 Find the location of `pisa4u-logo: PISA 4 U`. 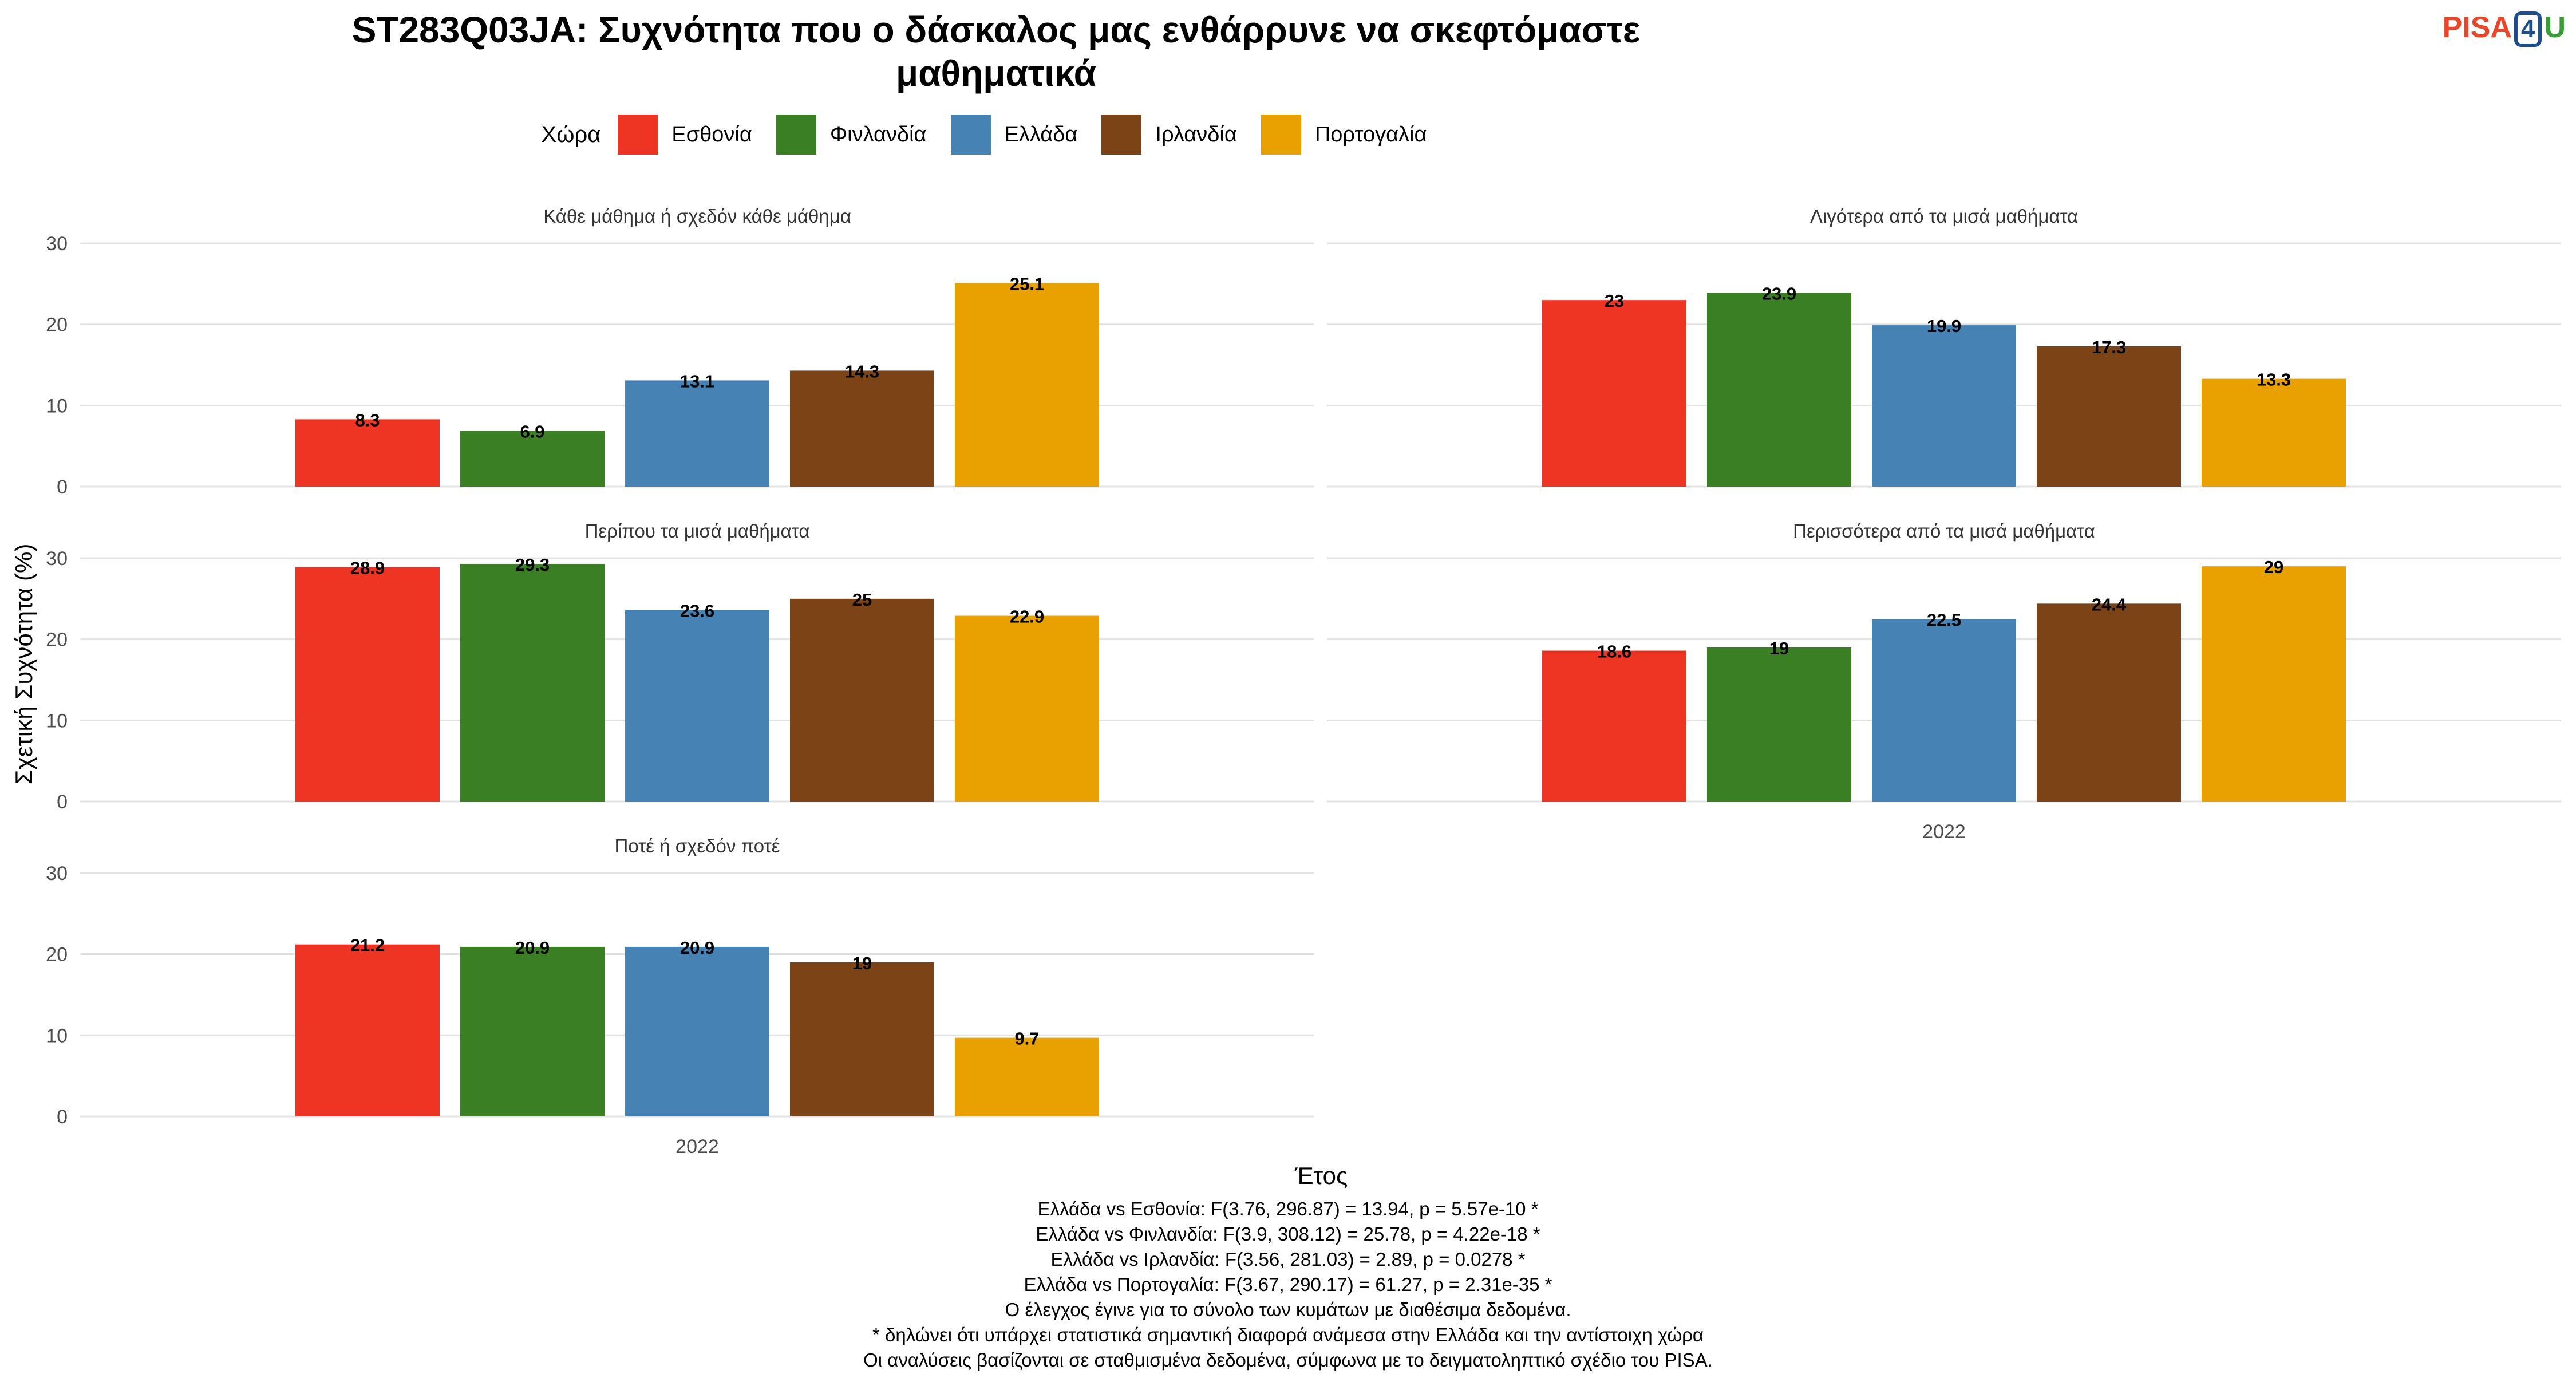

pisa4u-logo: PISA 4 U is located at coordinates (2504, 28).